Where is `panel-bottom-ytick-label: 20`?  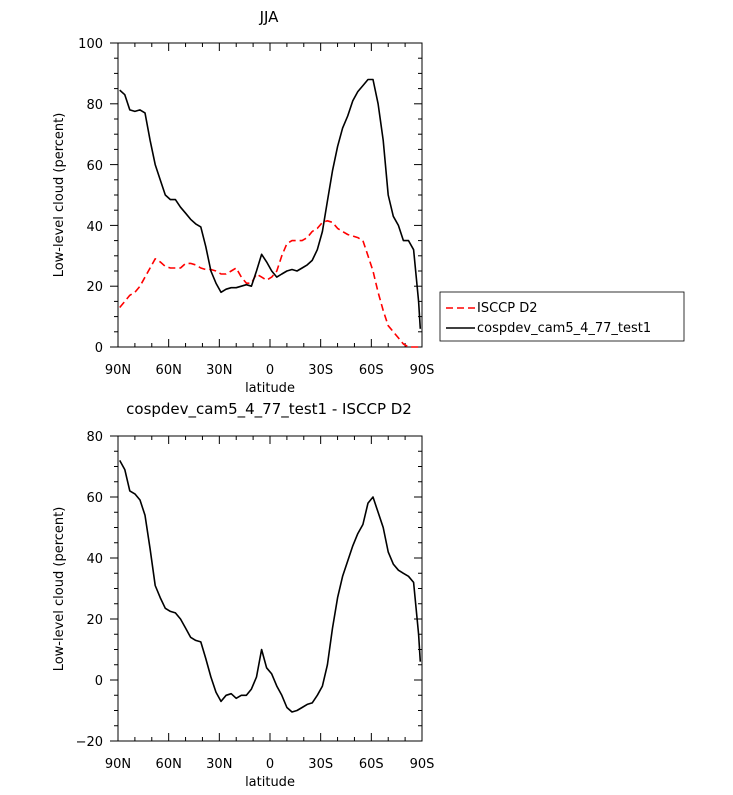 panel-bottom-ytick-label: 20 is located at coordinates (94, 620).